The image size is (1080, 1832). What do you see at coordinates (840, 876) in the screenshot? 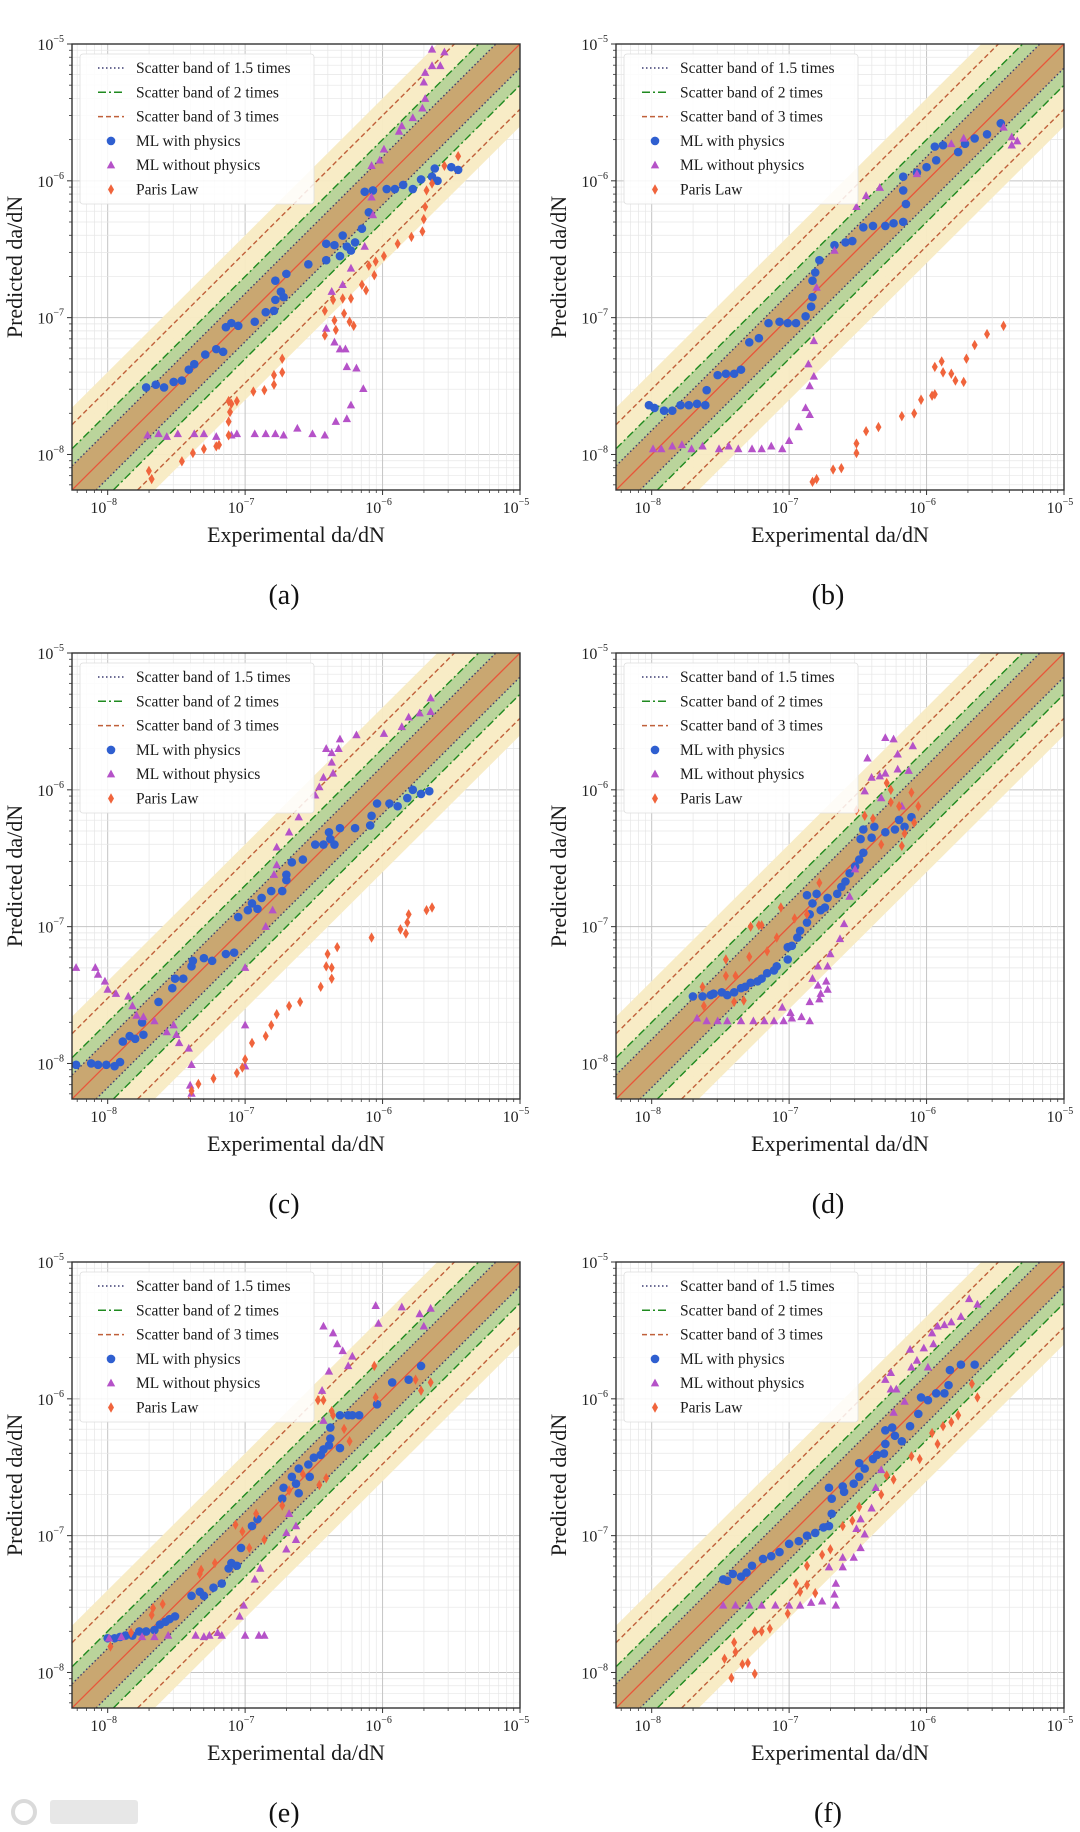
I see `plot-frame` at bounding box center [840, 876].